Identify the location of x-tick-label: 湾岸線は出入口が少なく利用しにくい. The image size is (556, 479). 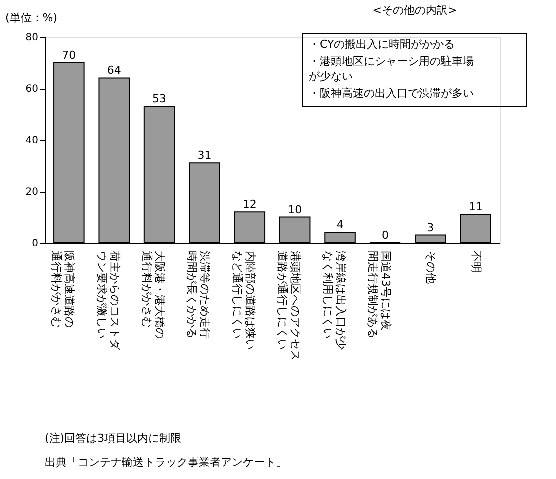
(334, 300).